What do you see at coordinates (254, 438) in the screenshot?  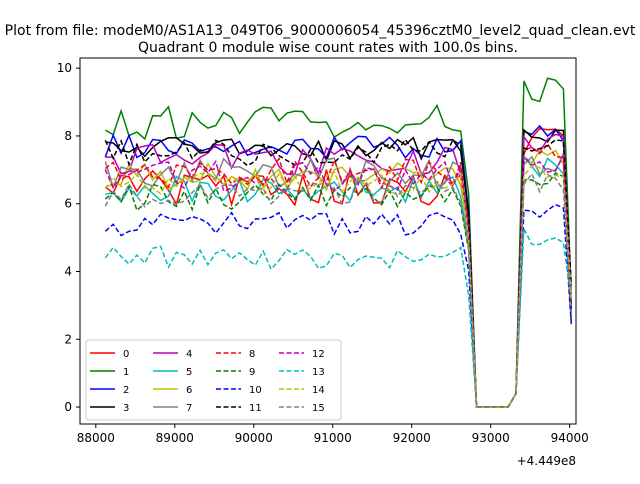 I see `x-tick-label: 90000` at bounding box center [254, 438].